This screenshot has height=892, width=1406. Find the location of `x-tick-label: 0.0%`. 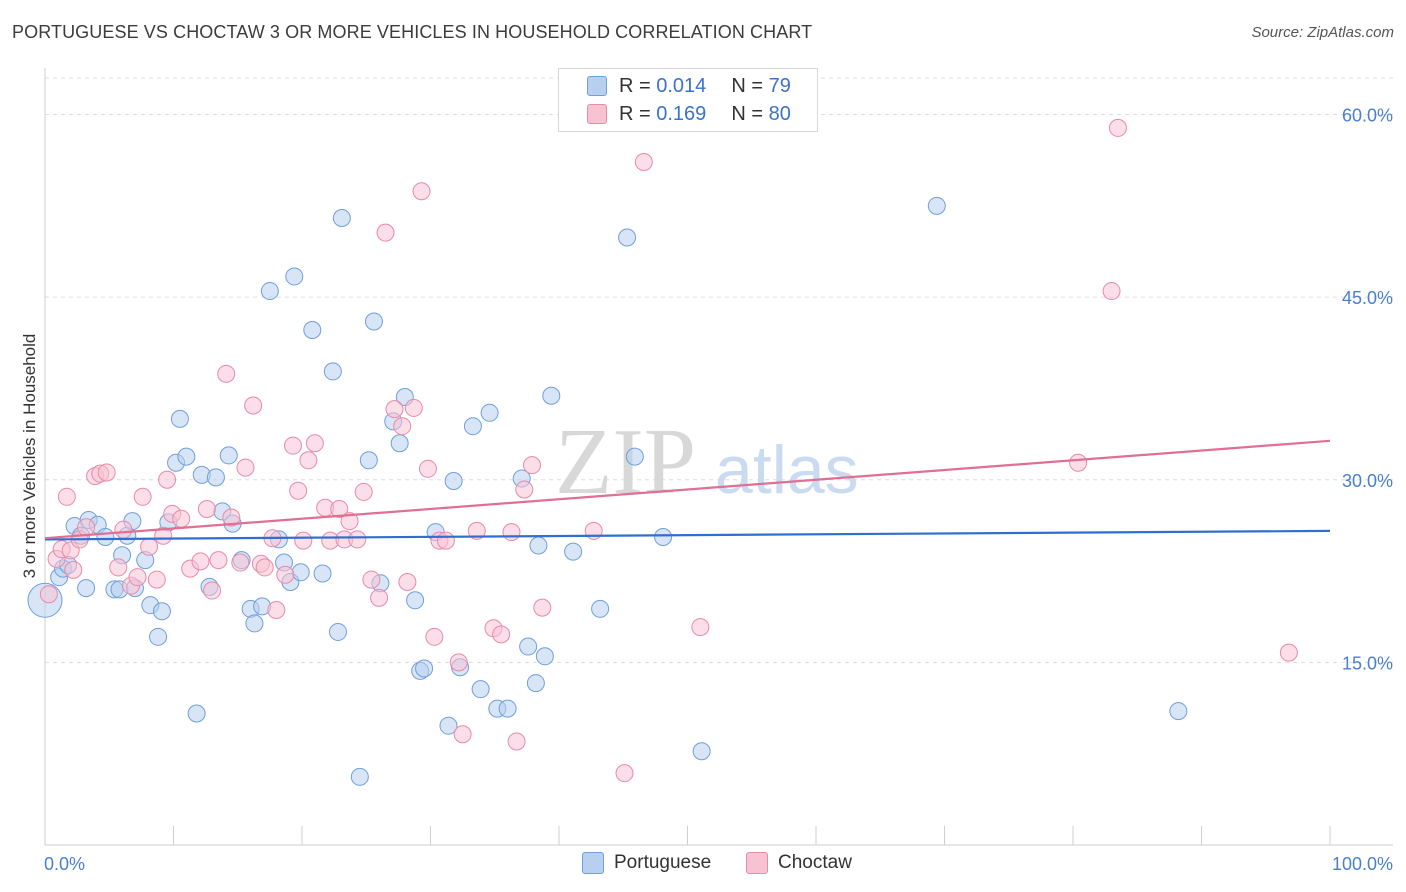

x-tick-label: 0.0% is located at coordinates (64, 864).